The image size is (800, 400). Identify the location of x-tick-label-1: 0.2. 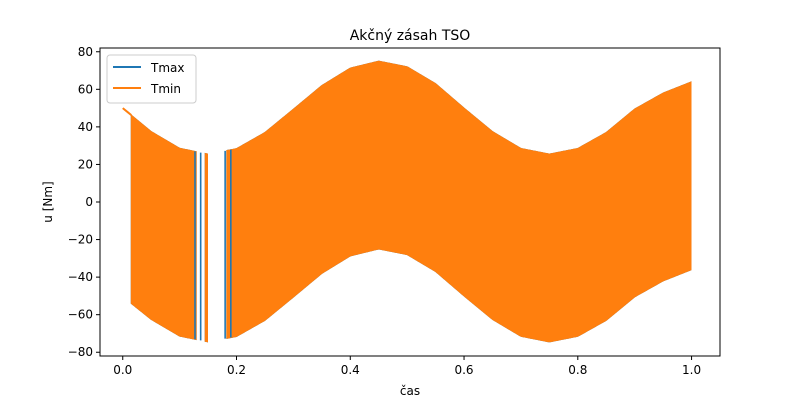
(236, 370).